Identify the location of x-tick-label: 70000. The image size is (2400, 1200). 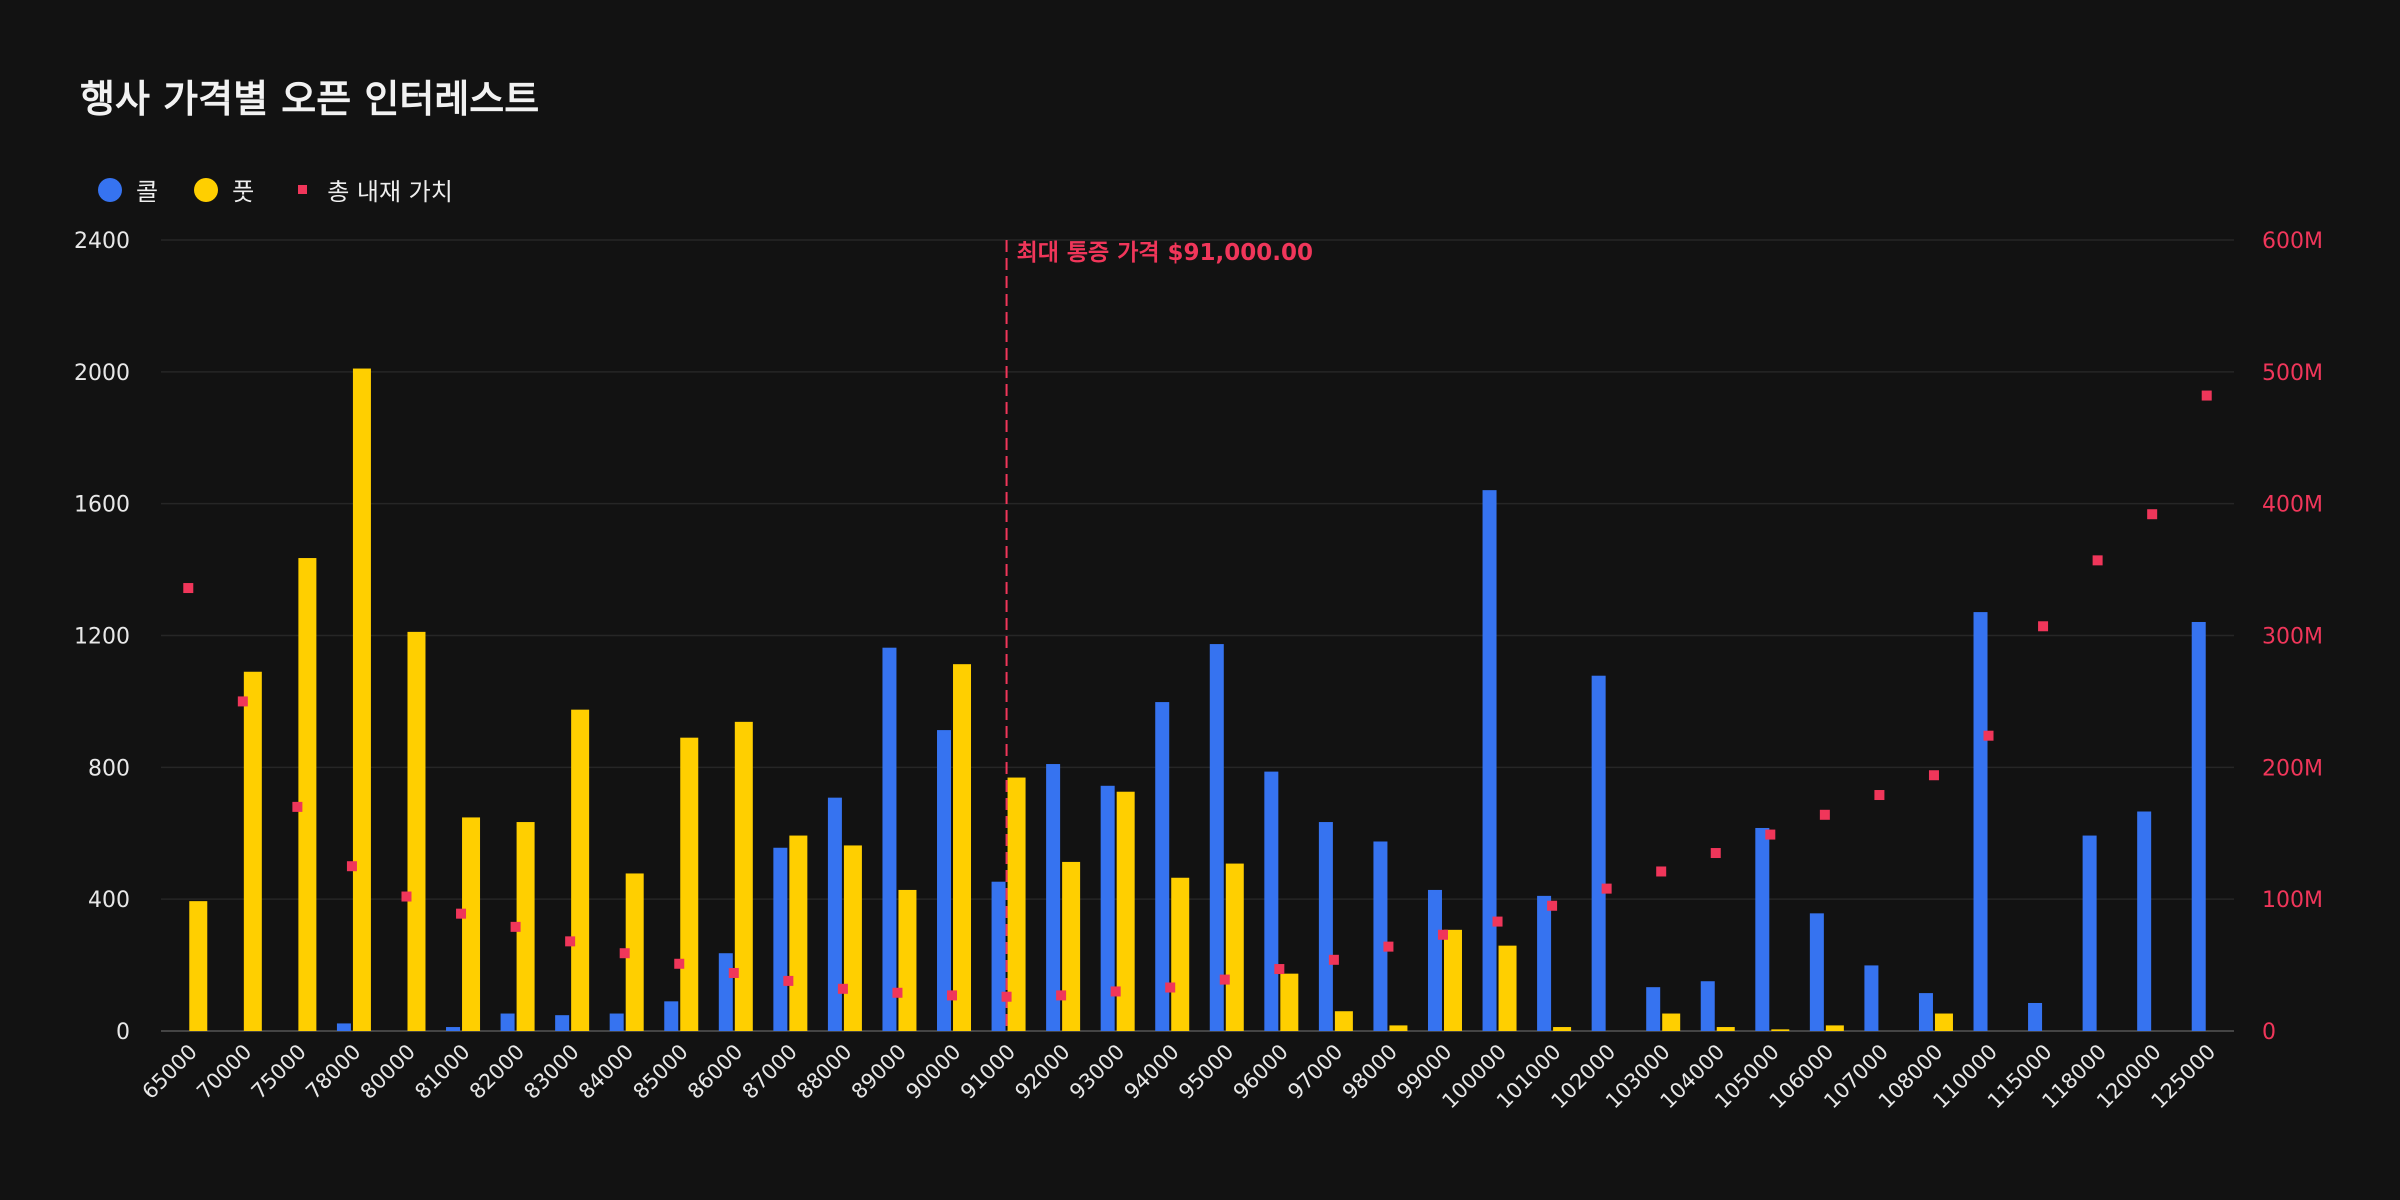
(224, 1072).